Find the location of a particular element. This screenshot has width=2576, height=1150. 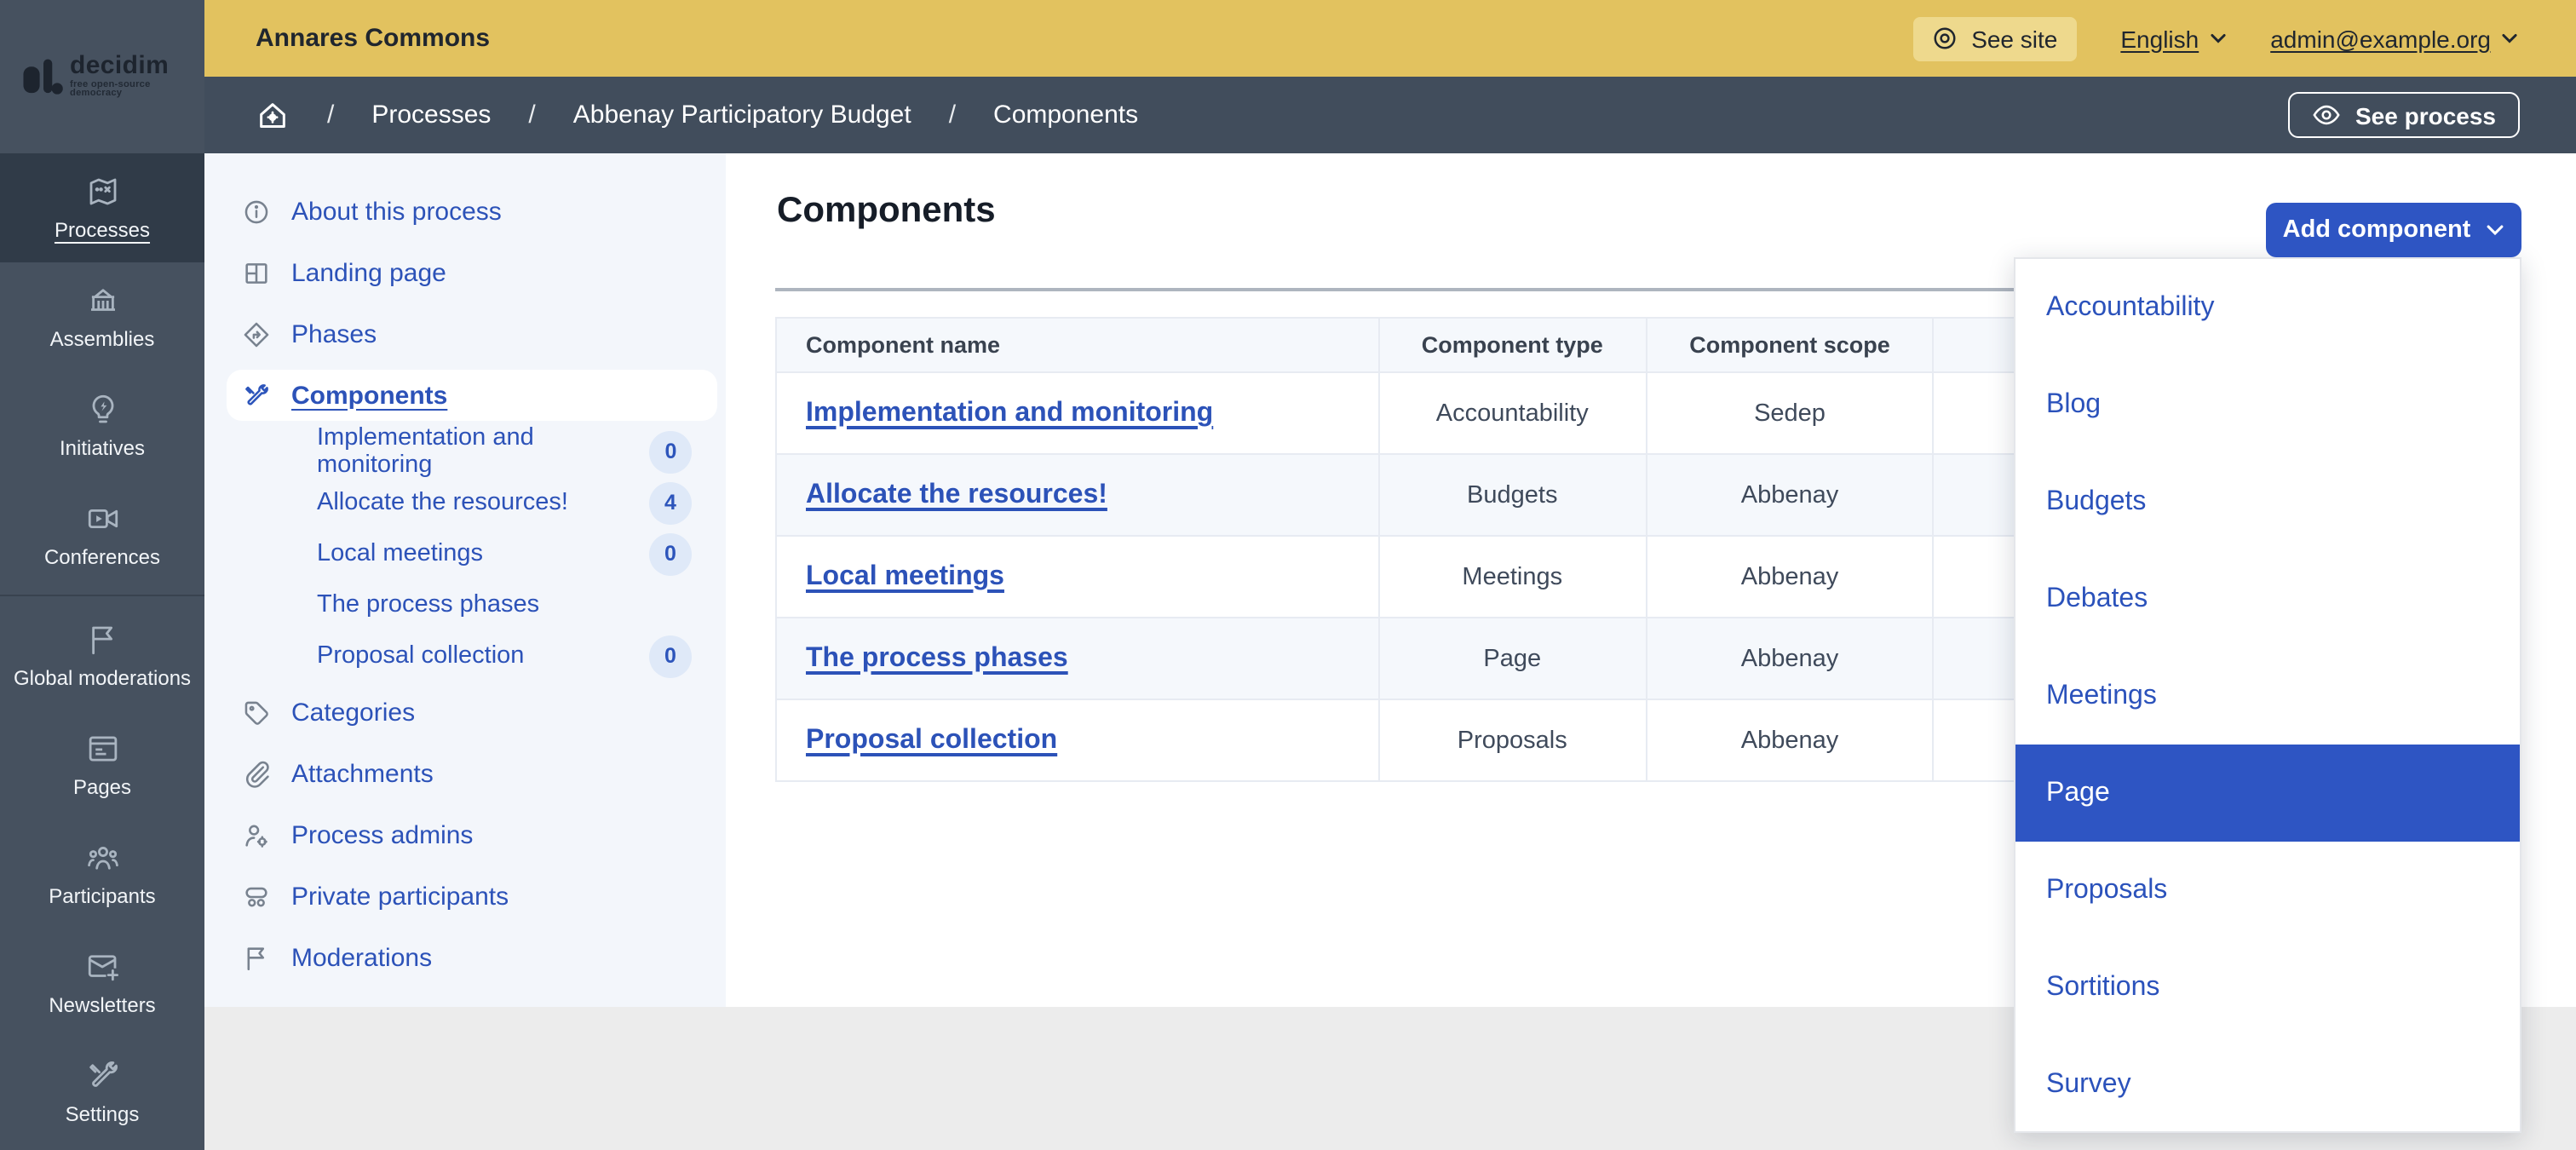

menu-item-label: Categories is located at coordinates (354, 713).